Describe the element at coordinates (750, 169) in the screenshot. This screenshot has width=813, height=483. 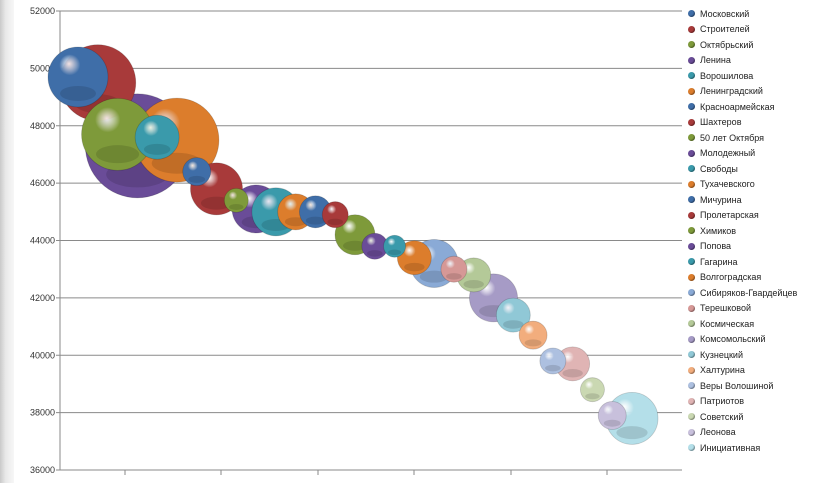
I see `legend-item: Свободы` at that location.